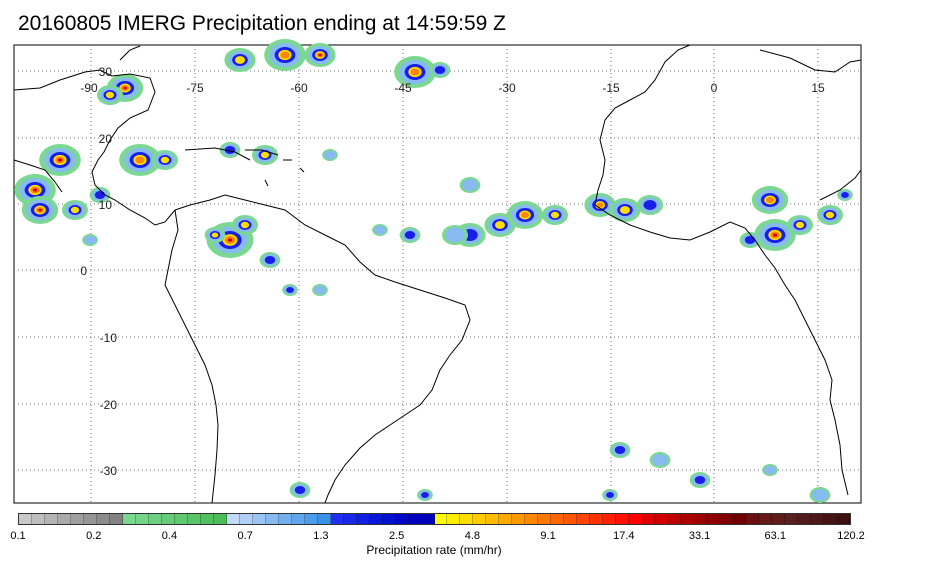 The width and height of the screenshot is (944, 571). What do you see at coordinates (507, 88) in the screenshot?
I see `lon-label: -30` at bounding box center [507, 88].